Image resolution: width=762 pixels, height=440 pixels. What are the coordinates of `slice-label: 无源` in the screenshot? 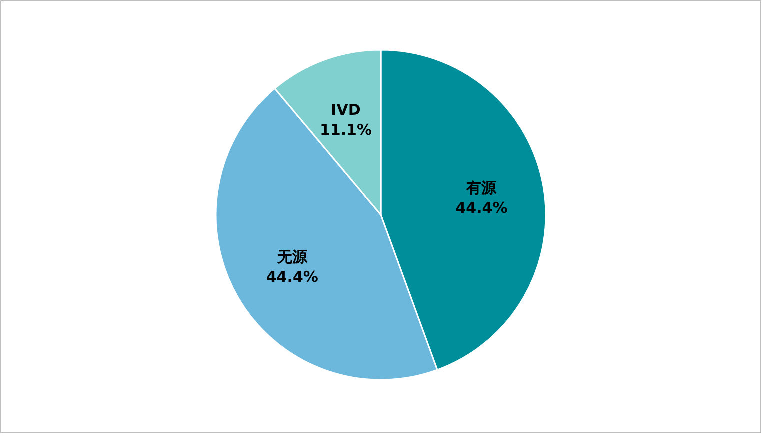 It's located at (292, 257).